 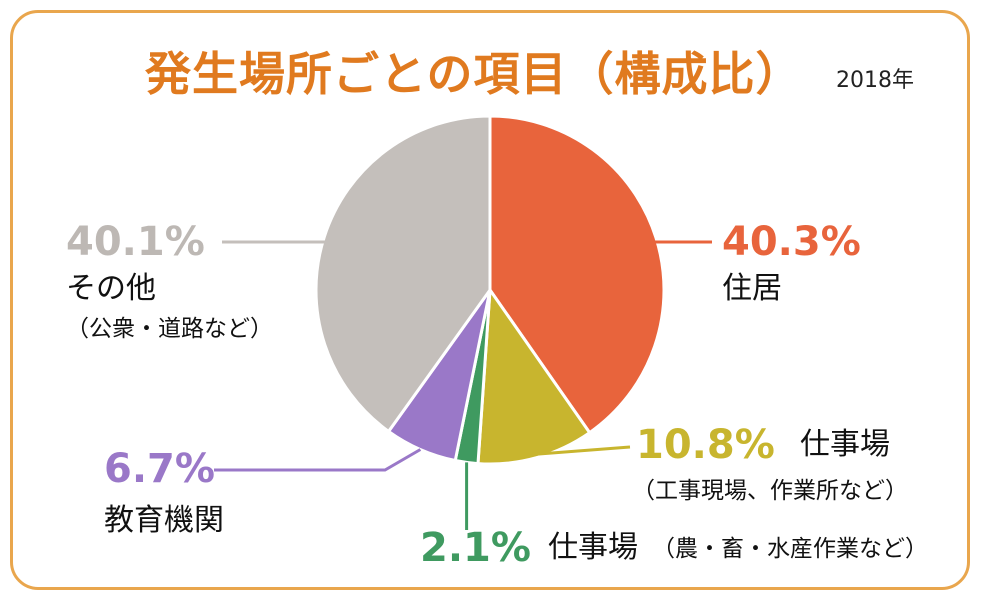 I want to click on chart-title: 発生場所ごとの項目（構成比）, so click(x=474, y=74).